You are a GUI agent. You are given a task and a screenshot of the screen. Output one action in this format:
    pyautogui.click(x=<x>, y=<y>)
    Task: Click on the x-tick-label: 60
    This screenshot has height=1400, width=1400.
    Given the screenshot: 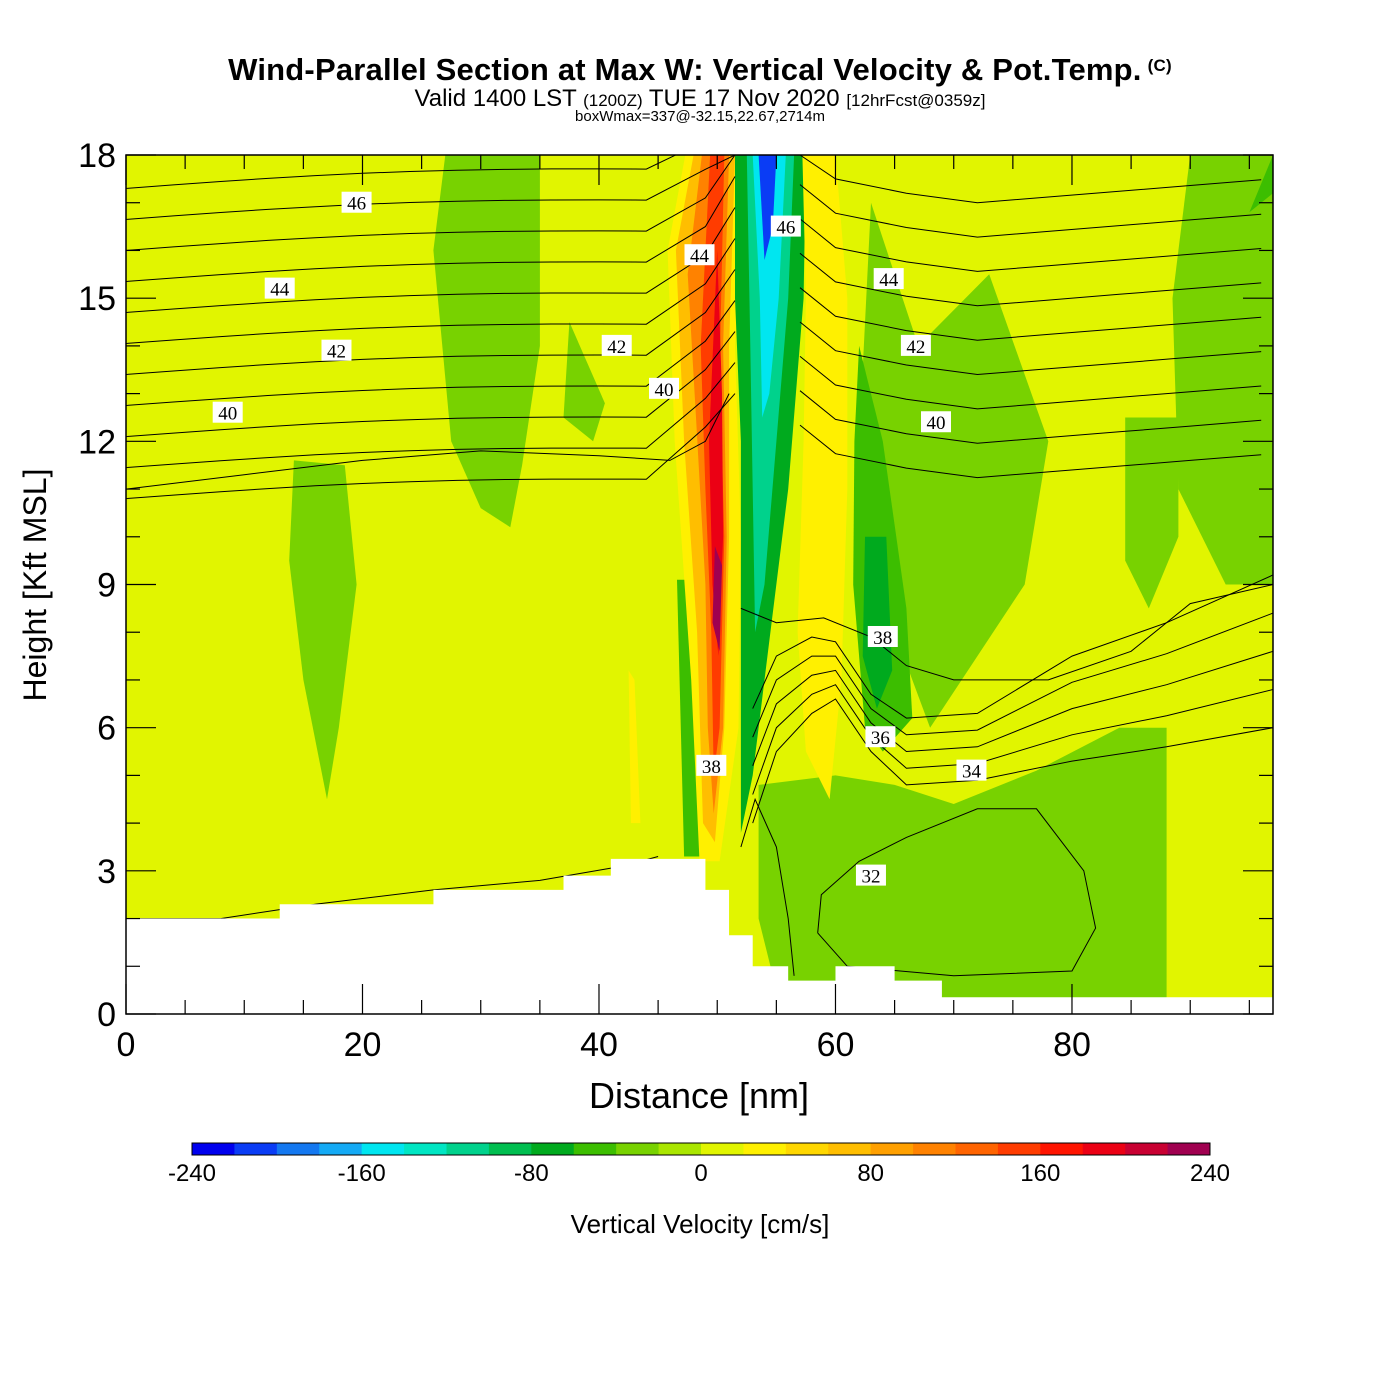 What is the action you would take?
    pyautogui.click(x=836, y=1045)
    